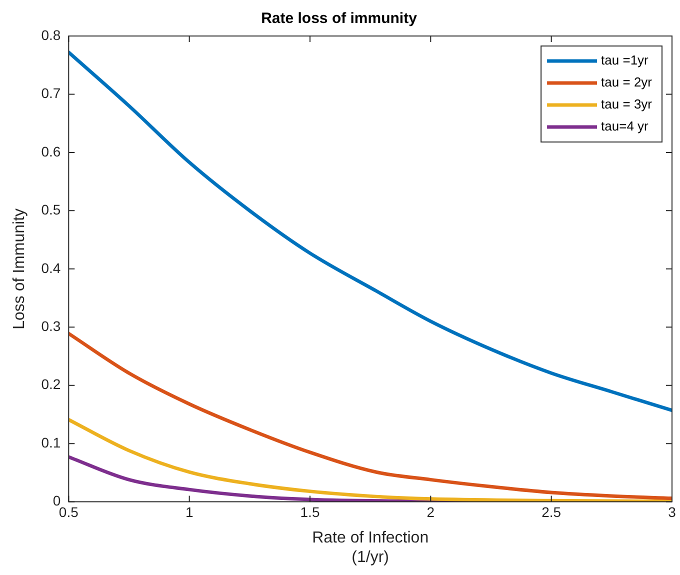 The width and height of the screenshot is (680, 575). I want to click on line-series, so click(370, 460).